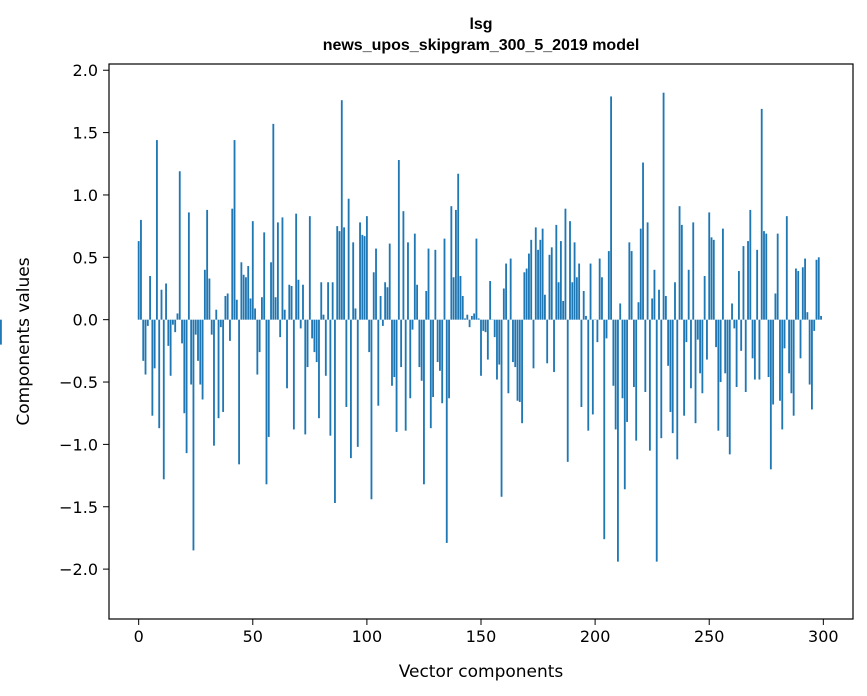  Describe the element at coordinates (139, 636) in the screenshot. I see `x-tick-label: 0` at that location.